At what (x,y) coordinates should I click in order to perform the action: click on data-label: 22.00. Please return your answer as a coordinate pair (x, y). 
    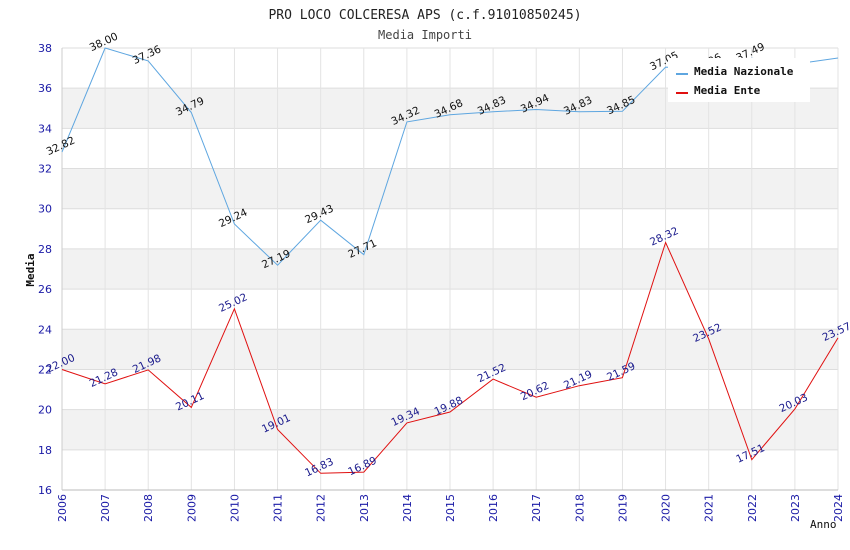
    Looking at the image, I should click on (61, 364).